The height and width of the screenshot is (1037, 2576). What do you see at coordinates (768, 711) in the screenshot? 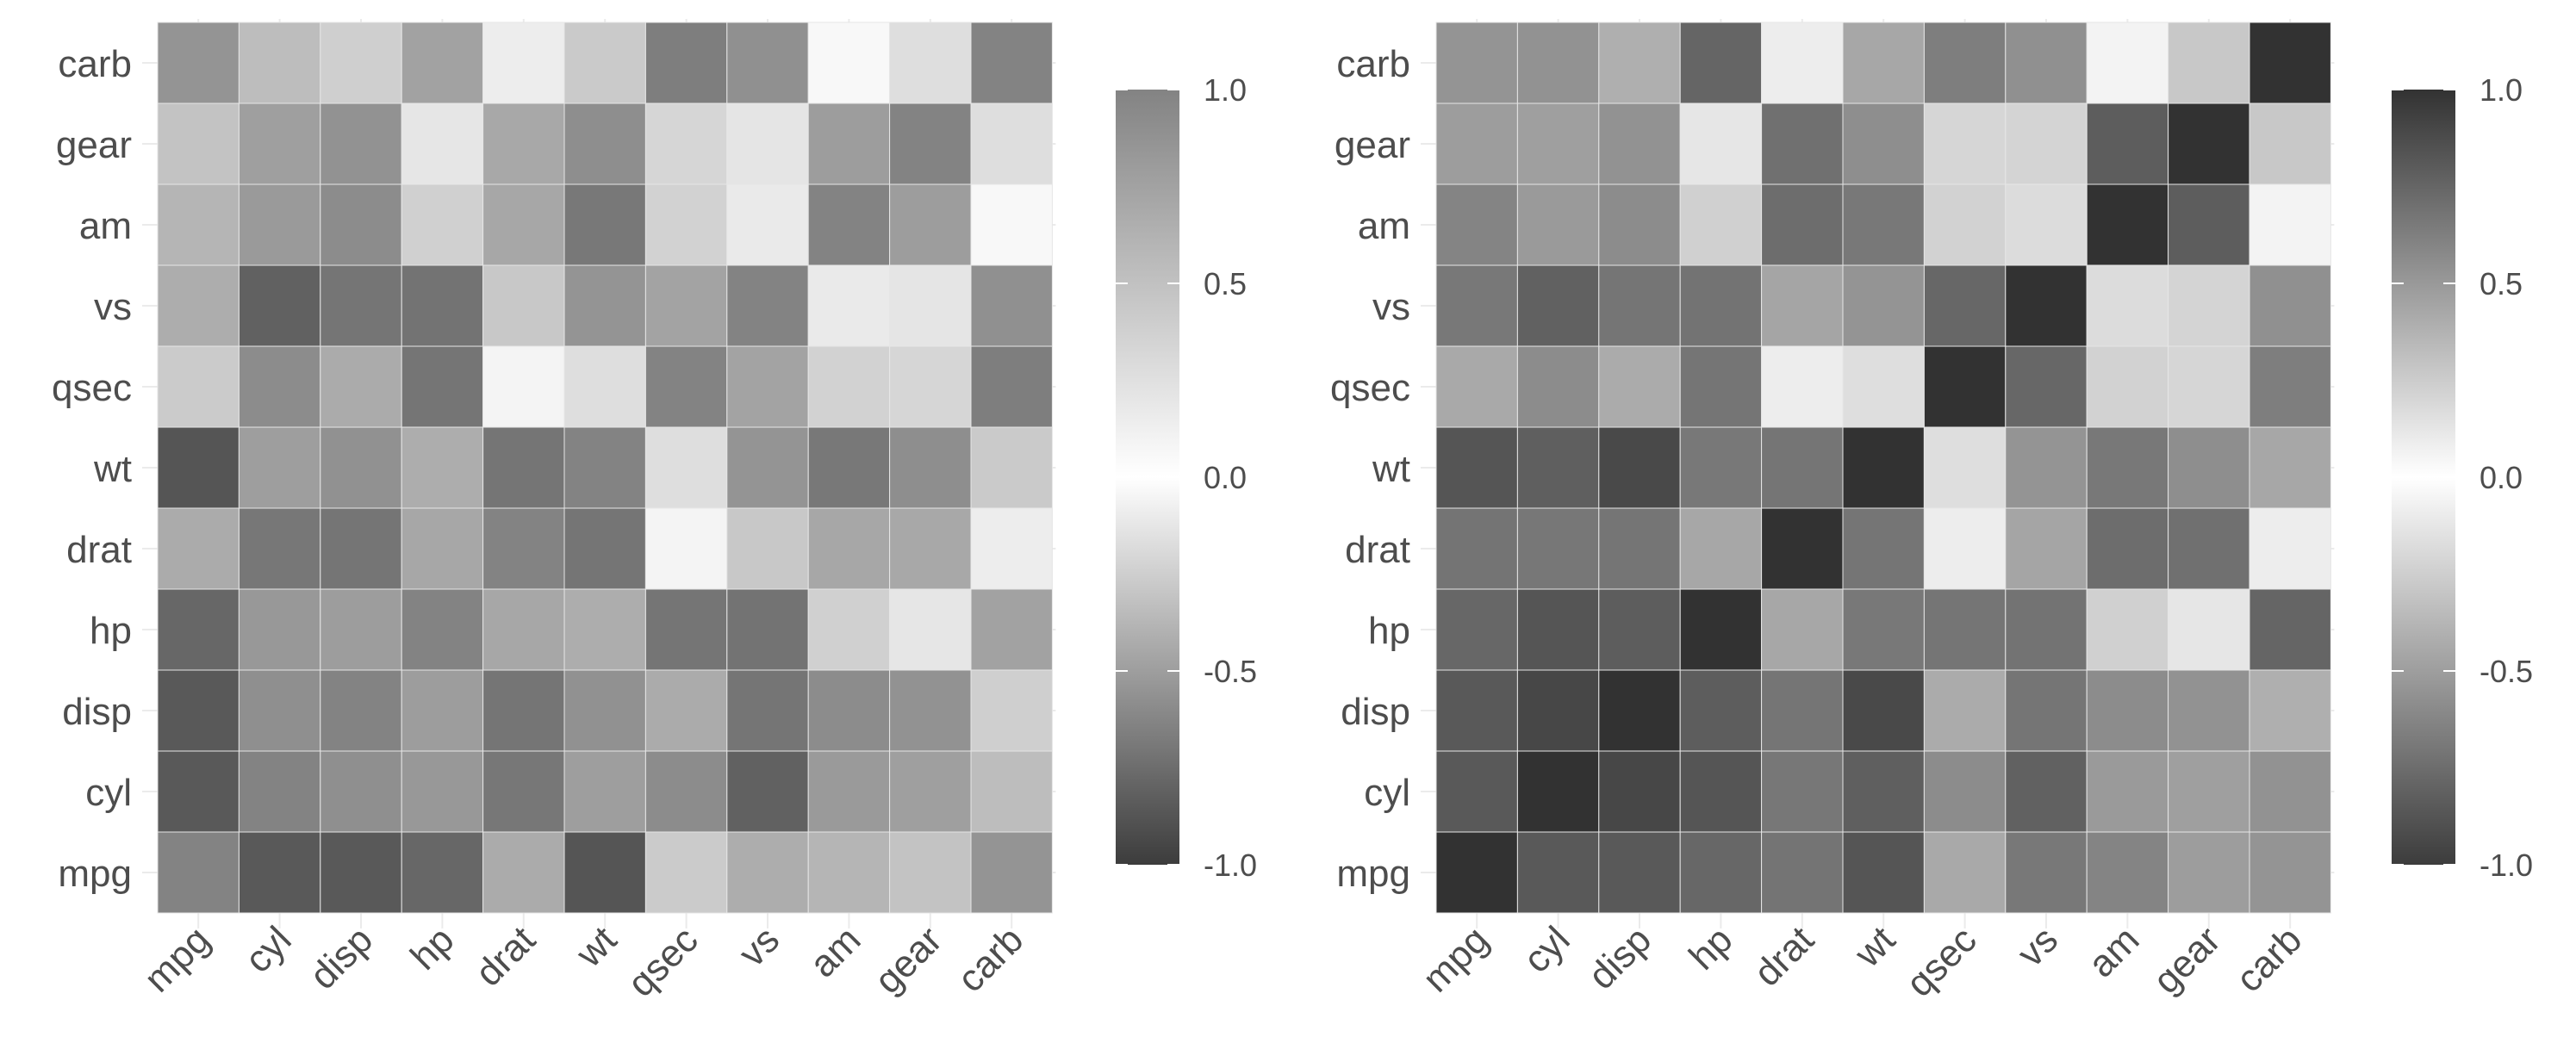
I see `heatmap-cell-disp-vs` at bounding box center [768, 711].